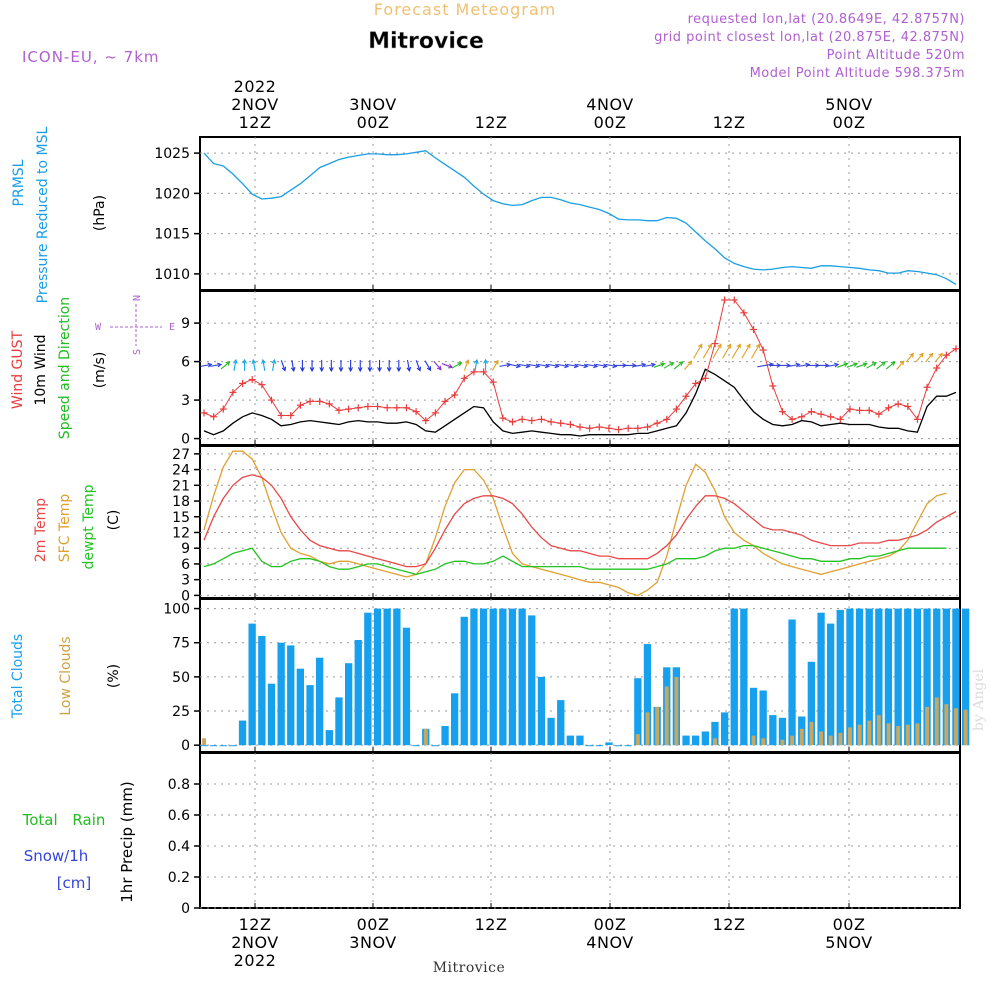 This screenshot has height=1000, width=1000. Describe the element at coordinates (609, 104) in the screenshot. I see `top-axis-label-3-0: 4NOV` at that location.